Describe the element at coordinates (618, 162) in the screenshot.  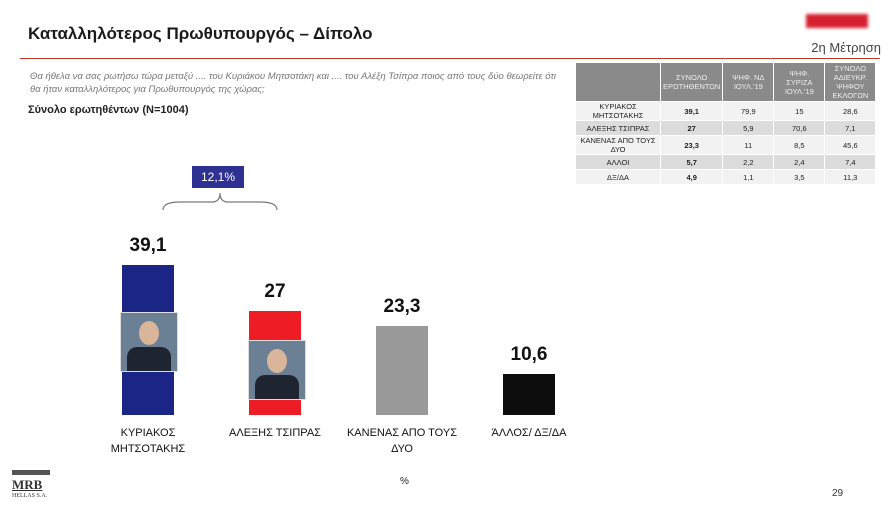
I see `row-label: ΑΛΛΟΙ` at that location.